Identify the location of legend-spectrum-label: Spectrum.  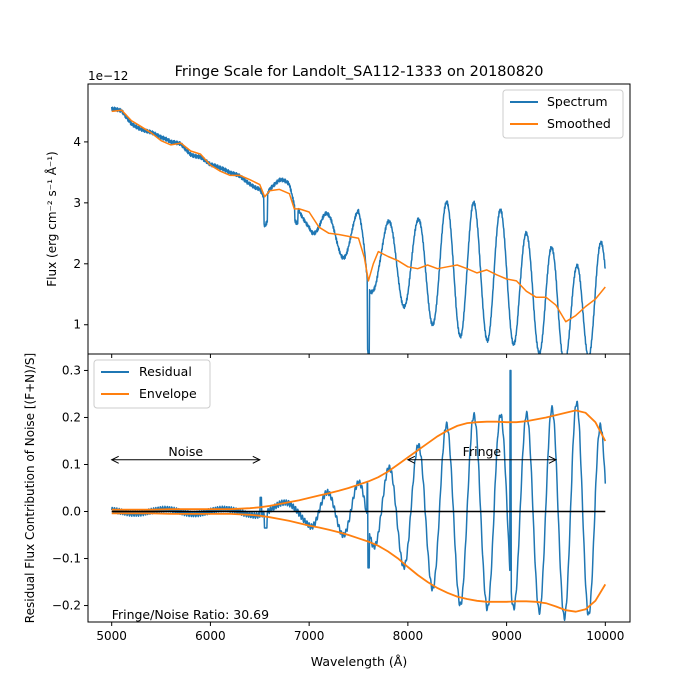
(577, 101).